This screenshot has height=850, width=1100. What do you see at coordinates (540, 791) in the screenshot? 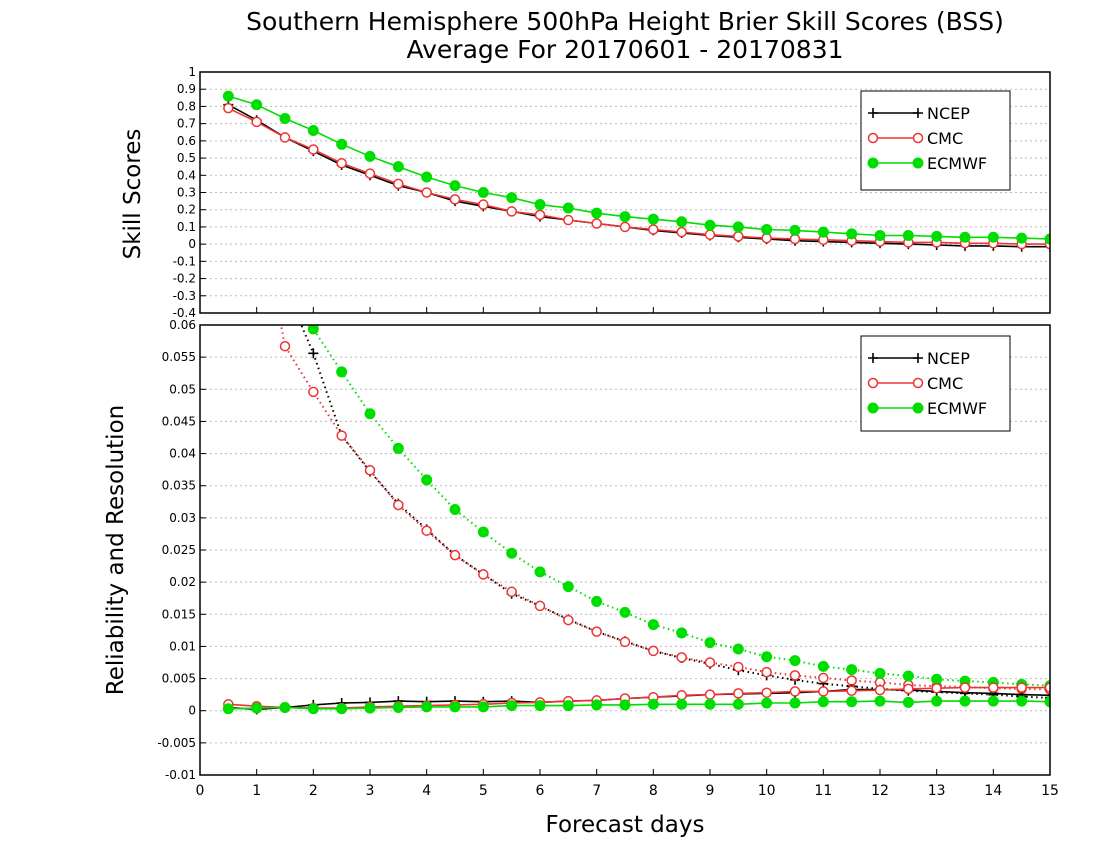
I see `xtick-label: 6` at bounding box center [540, 791].